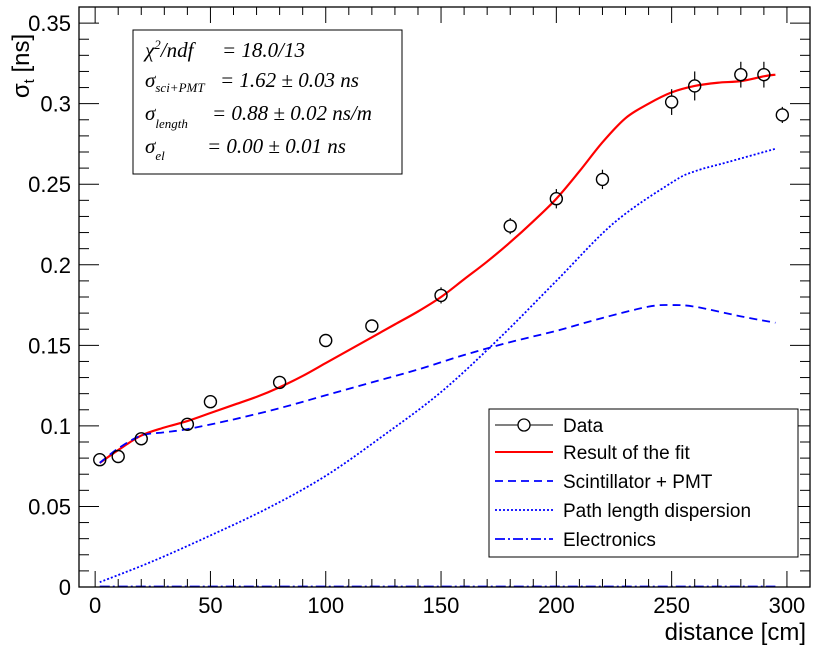 The width and height of the screenshot is (822, 645). What do you see at coordinates (95, 605) in the screenshot?
I see `x-tick-label: 0` at bounding box center [95, 605].